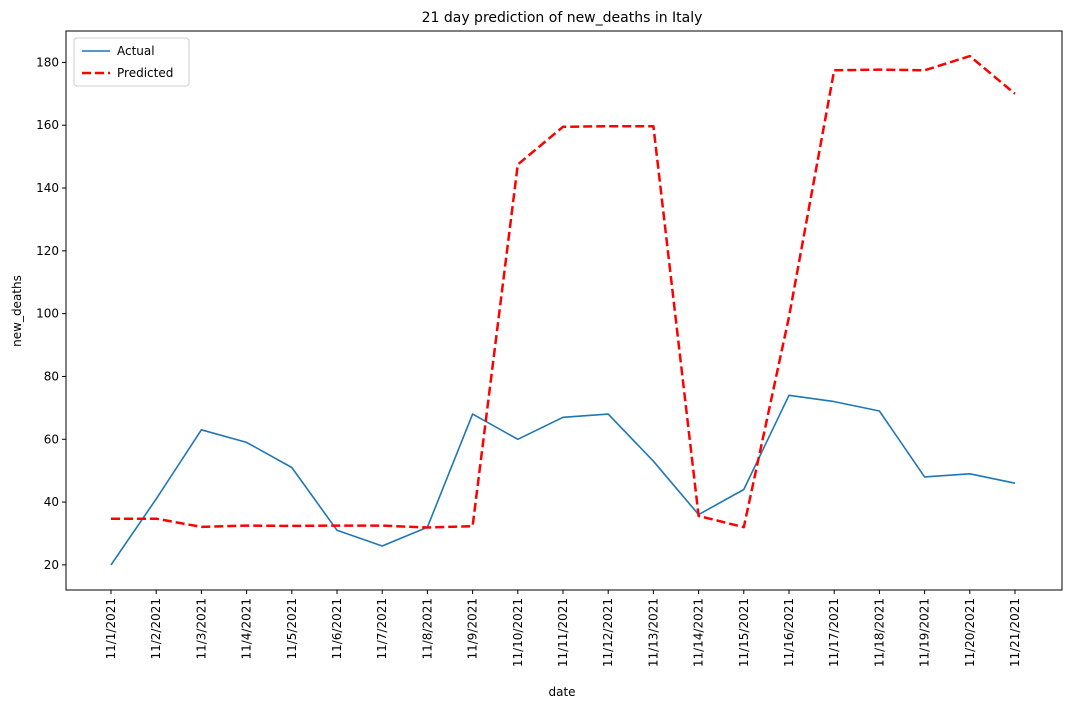  What do you see at coordinates (970, 632) in the screenshot?
I see `x-tick-label: 11/20/2021` at bounding box center [970, 632].